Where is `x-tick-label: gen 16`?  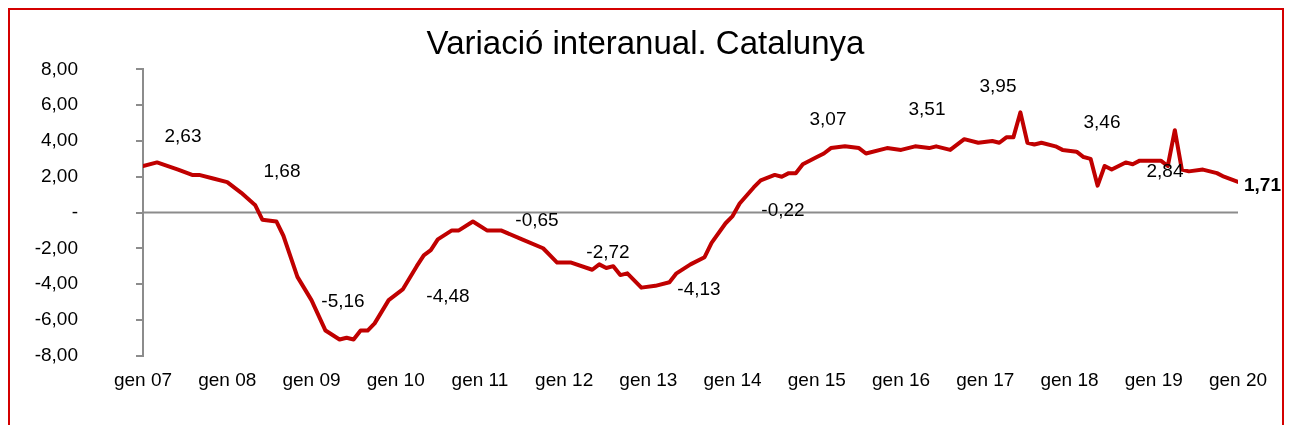 x-tick-label: gen 16 is located at coordinates (901, 380).